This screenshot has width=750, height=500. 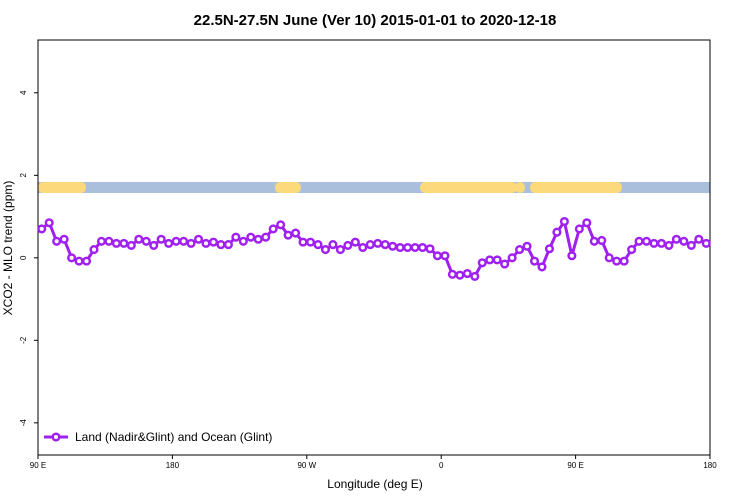 What do you see at coordinates (23, 340) in the screenshot?
I see `y-tick-label: -2` at bounding box center [23, 340].